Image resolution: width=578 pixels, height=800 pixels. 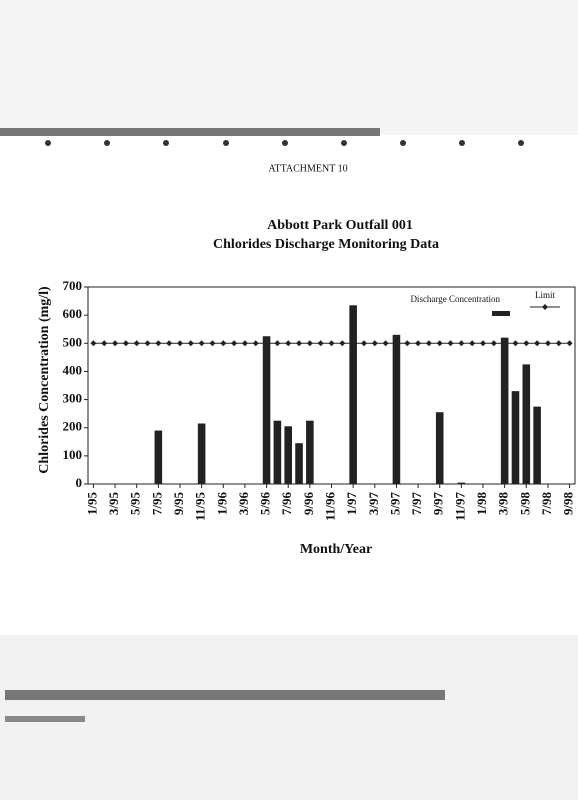 What do you see at coordinates (73, 285) in the screenshot?
I see `y-tick-label: 700` at bounding box center [73, 285].